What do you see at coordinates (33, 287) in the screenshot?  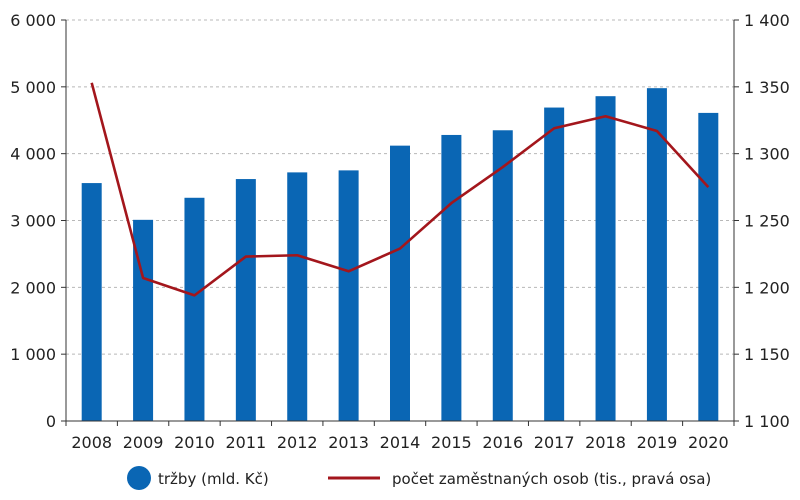 I see `left-tick-label: 2 000` at bounding box center [33, 287].